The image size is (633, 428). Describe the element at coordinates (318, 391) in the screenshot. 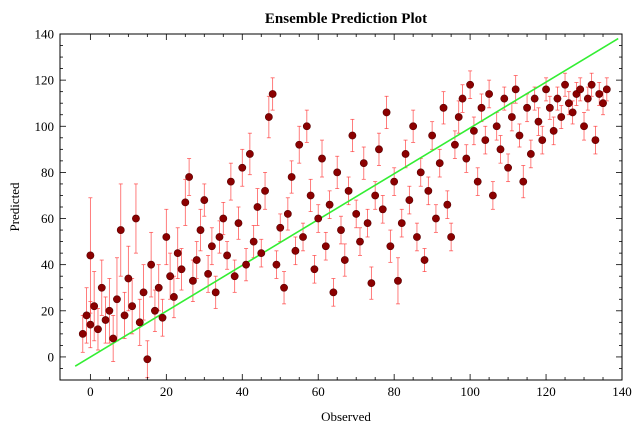

I see `x-tick-label: 60` at that location.